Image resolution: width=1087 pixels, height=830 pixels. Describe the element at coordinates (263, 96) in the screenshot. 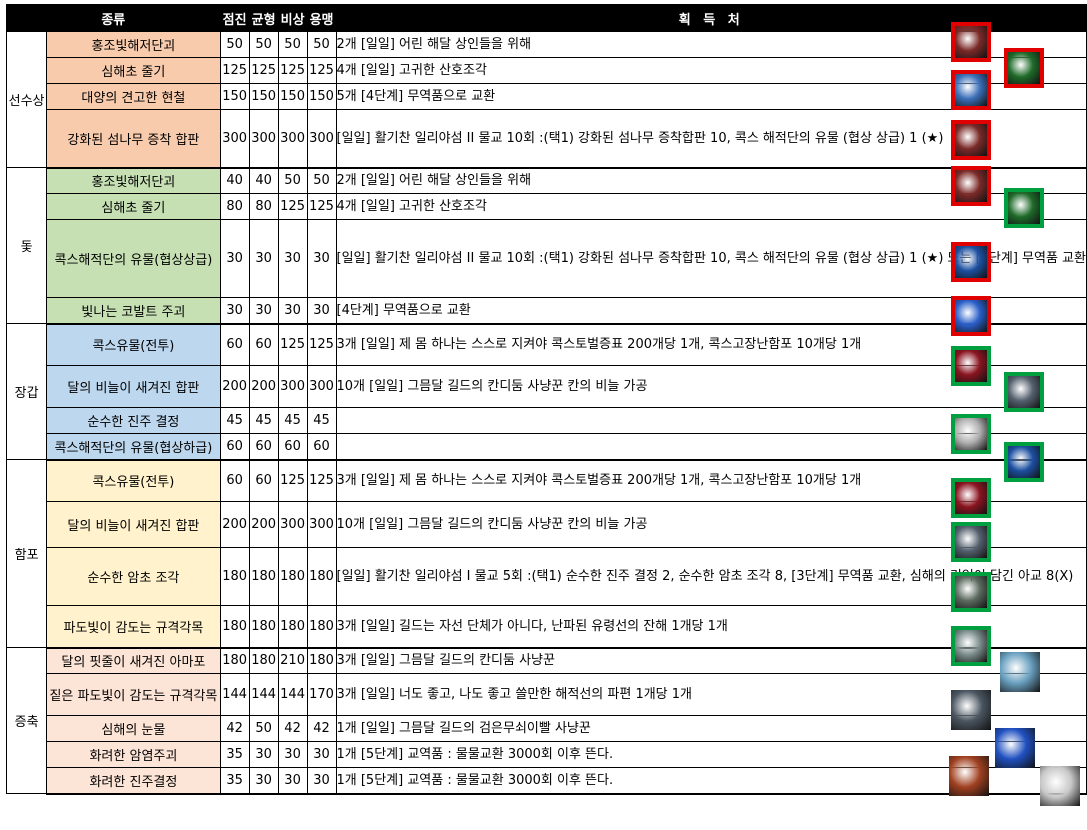

I see `gyunhyeong-value-cell: 150` at that location.